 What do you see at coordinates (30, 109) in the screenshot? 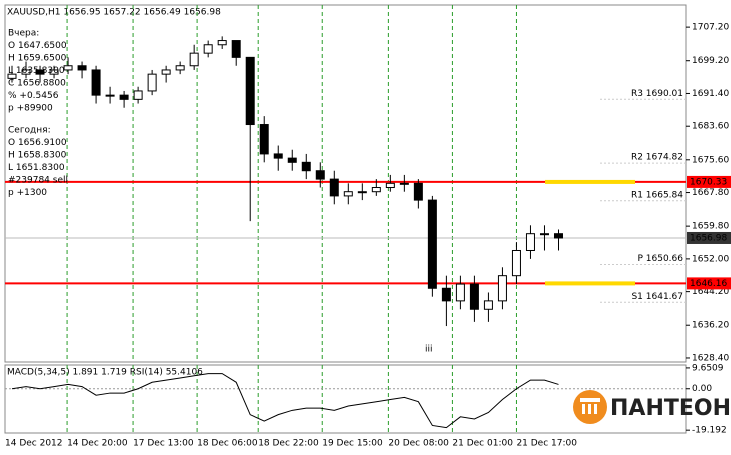
I see `info-line: p +89900` at bounding box center [30, 109].